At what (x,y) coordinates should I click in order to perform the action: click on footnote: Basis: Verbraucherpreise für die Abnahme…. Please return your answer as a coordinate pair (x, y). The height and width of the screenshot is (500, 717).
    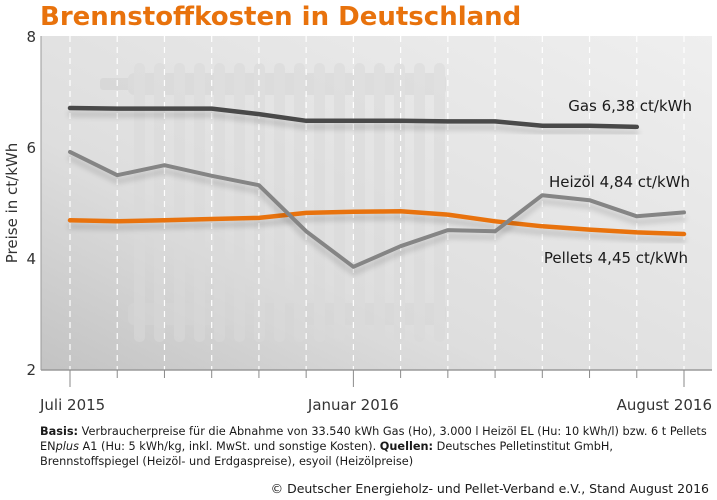
    Looking at the image, I should click on (375, 446).